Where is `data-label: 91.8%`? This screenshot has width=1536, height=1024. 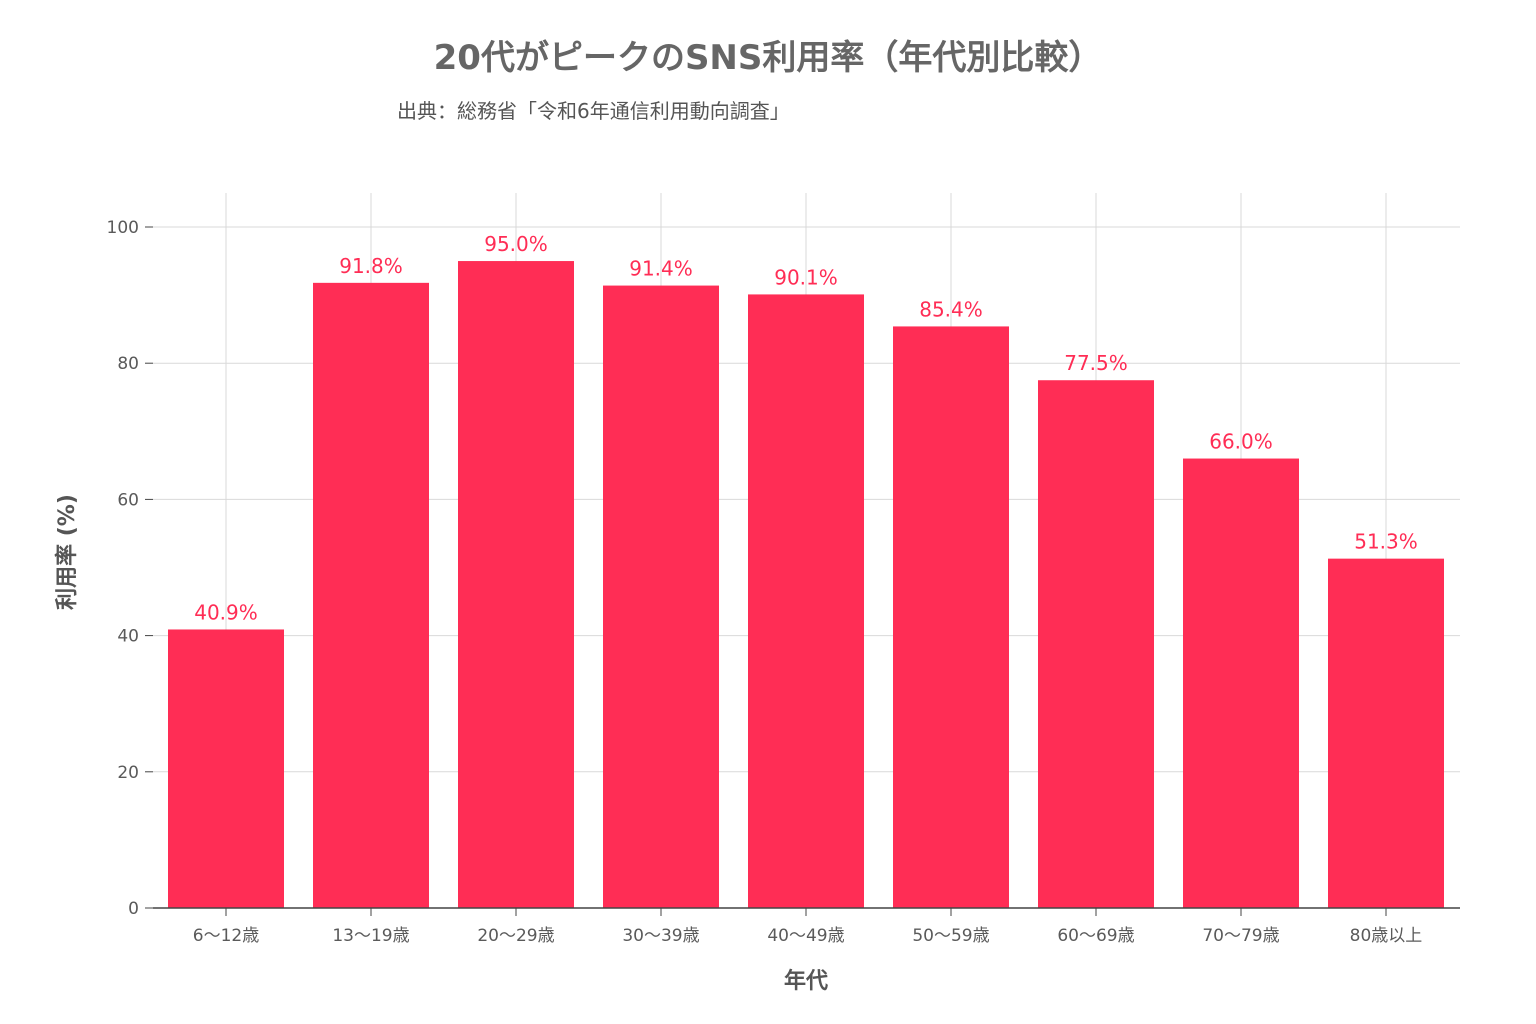 data-label: 91.8% is located at coordinates (371, 266).